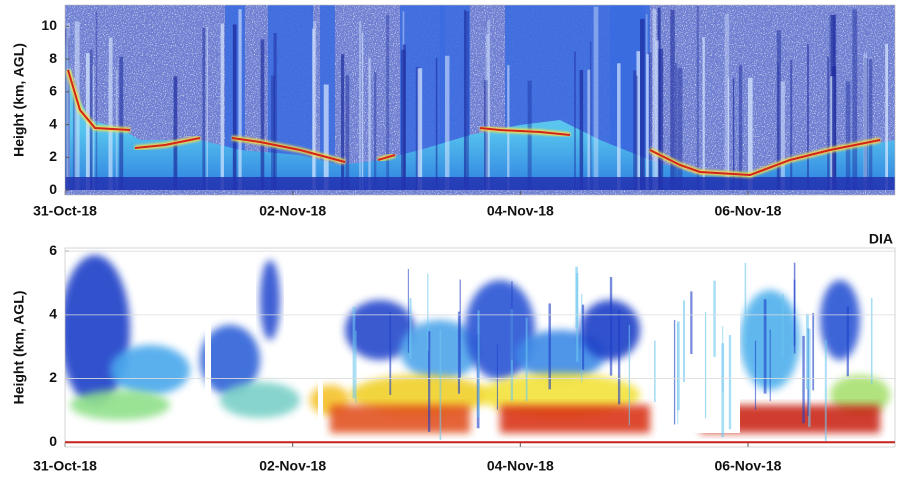  What do you see at coordinates (53, 58) in the screenshot?
I see `y-tick-label: 8` at bounding box center [53, 58].